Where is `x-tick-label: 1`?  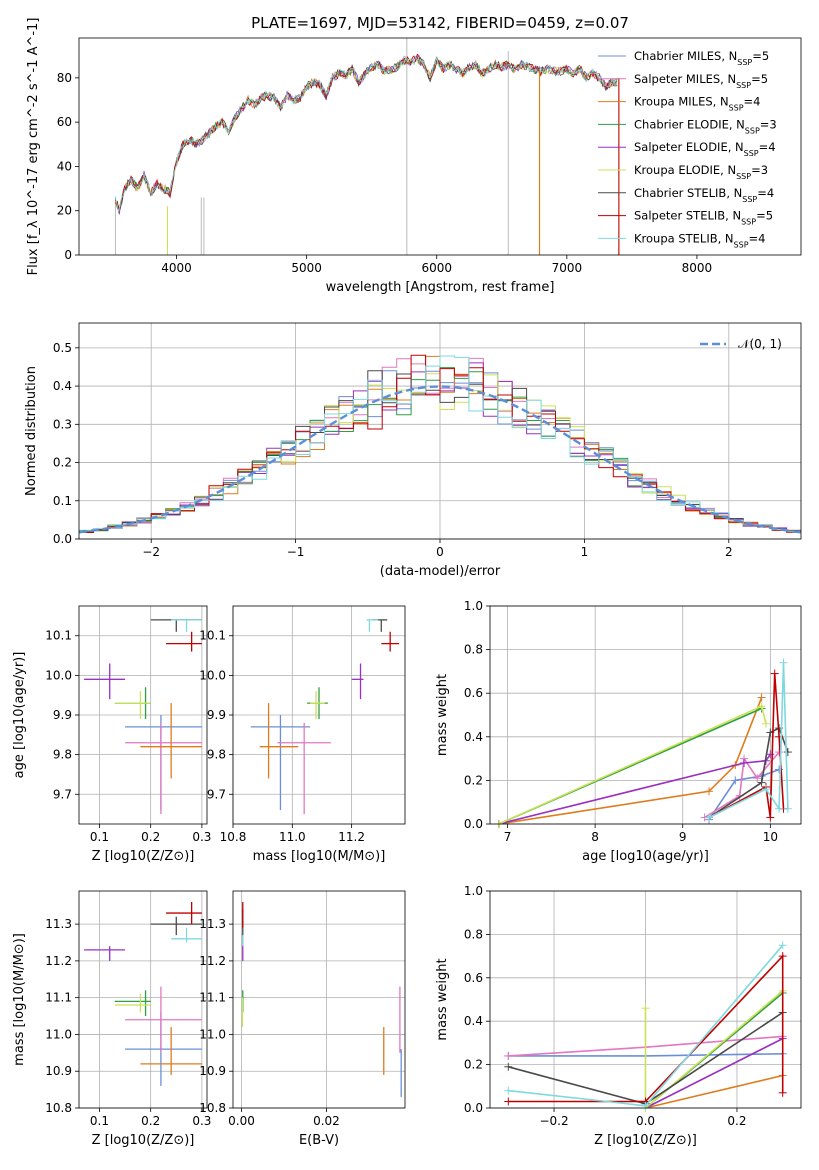 x-tick-label: 1 is located at coordinates (585, 552).